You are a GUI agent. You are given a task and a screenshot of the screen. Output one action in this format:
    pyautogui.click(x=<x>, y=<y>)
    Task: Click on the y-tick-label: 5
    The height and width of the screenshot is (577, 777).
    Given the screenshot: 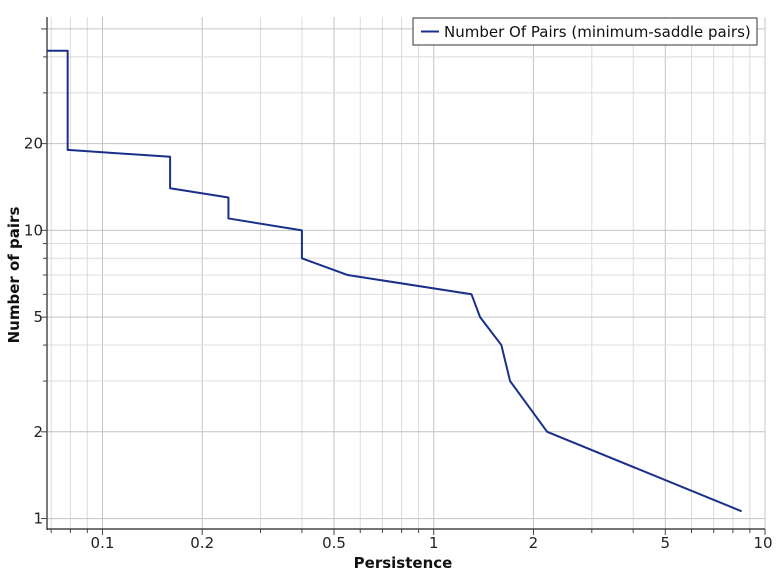 What is the action you would take?
    pyautogui.click(x=38, y=317)
    